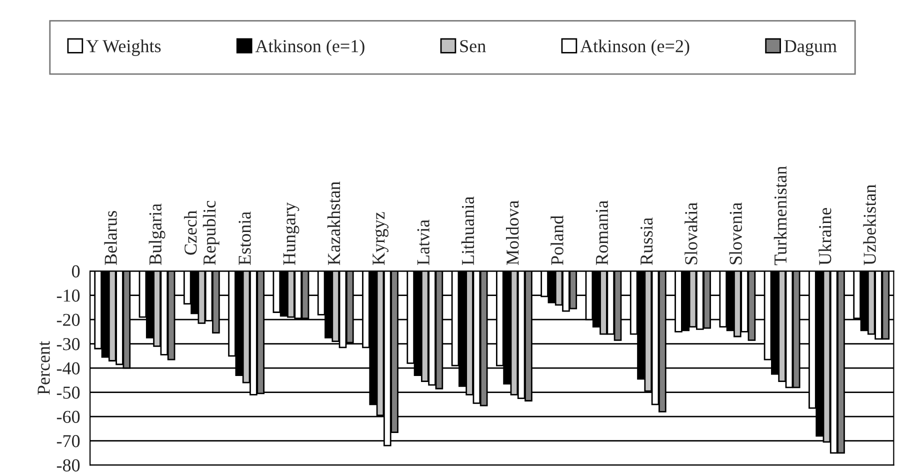 Image resolution: width=905 pixels, height=472 pixels. Describe the element at coordinates (68, 441) in the screenshot. I see `y-tick-label: -70` at that location.